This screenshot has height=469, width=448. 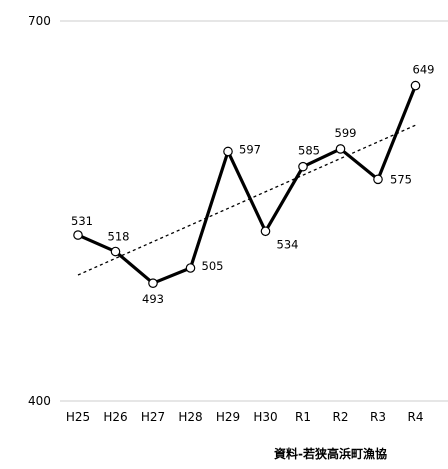 What do you see at coordinates (213, 266) in the screenshot?
I see `data-label: 505` at bounding box center [213, 266].